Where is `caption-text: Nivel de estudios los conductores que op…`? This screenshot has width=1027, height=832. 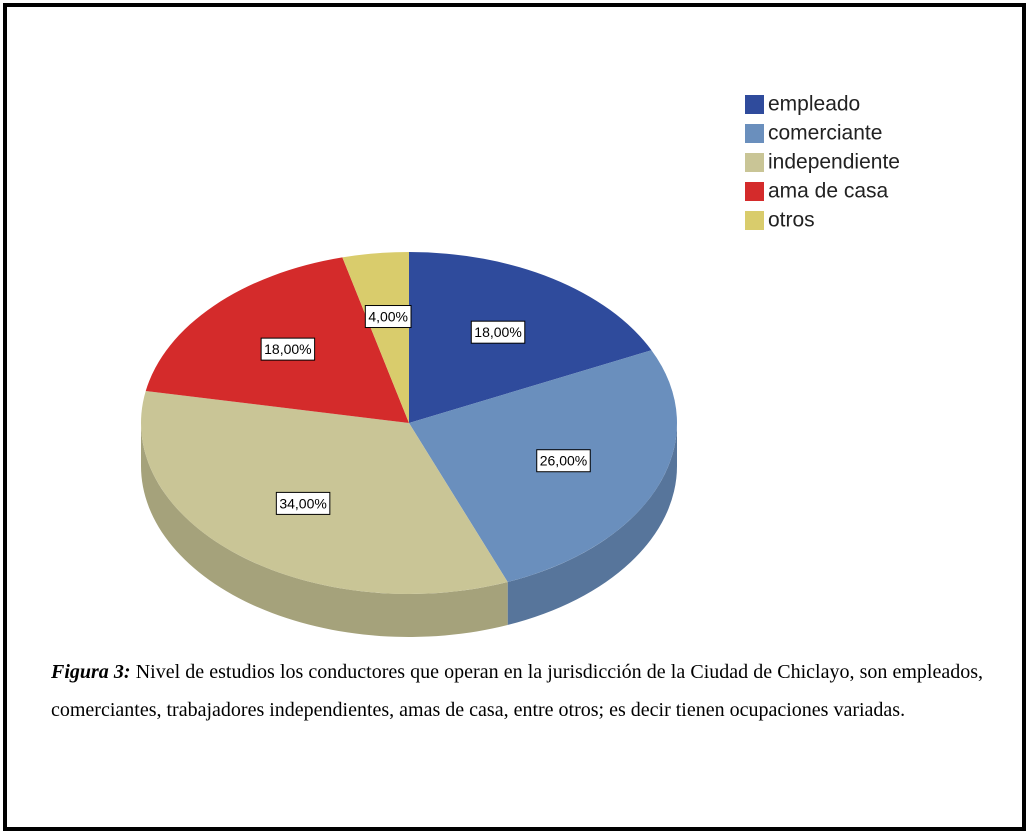
caption-text: Nivel de estudios los conductores que op… is located at coordinates (517, 691).